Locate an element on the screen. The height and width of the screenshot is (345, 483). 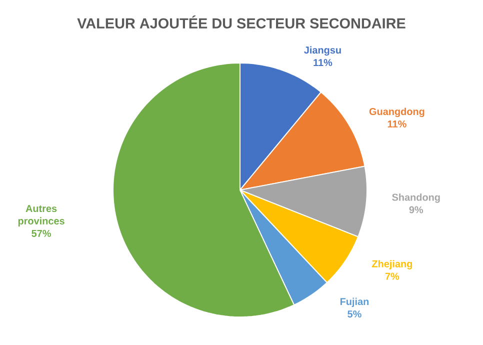
slice-label: Shandong is located at coordinates (416, 198).